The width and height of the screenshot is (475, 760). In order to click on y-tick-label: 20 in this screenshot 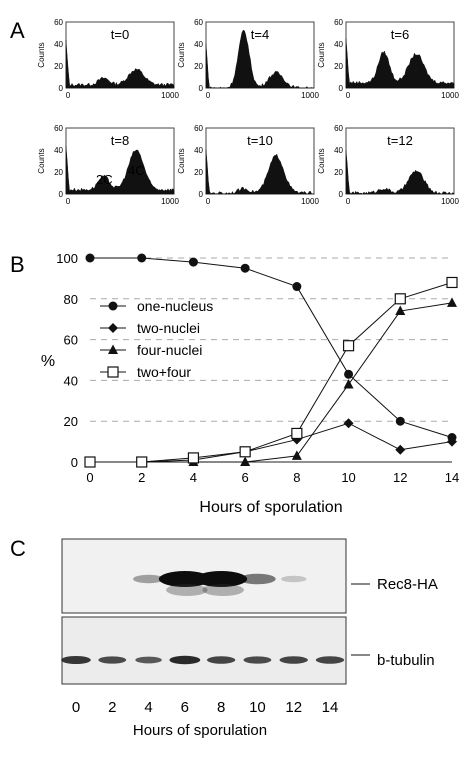, I will do `click(71, 421)`.